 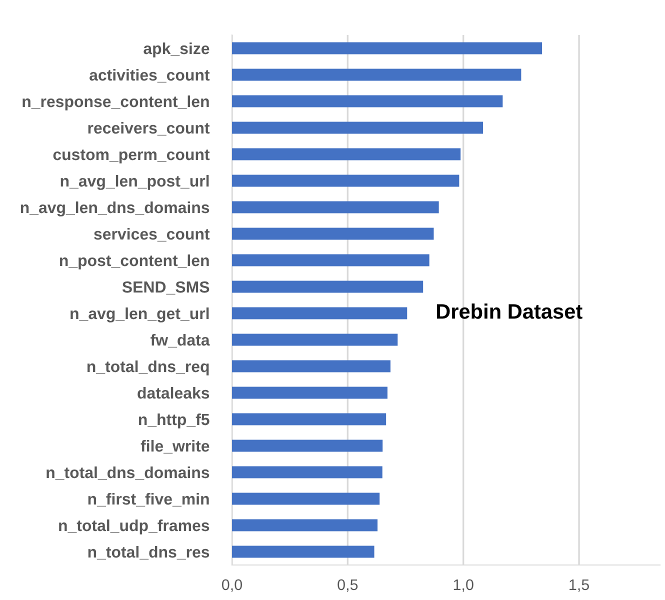 I want to click on y-tick-label: n_avg_len_post_url, so click(x=134, y=182).